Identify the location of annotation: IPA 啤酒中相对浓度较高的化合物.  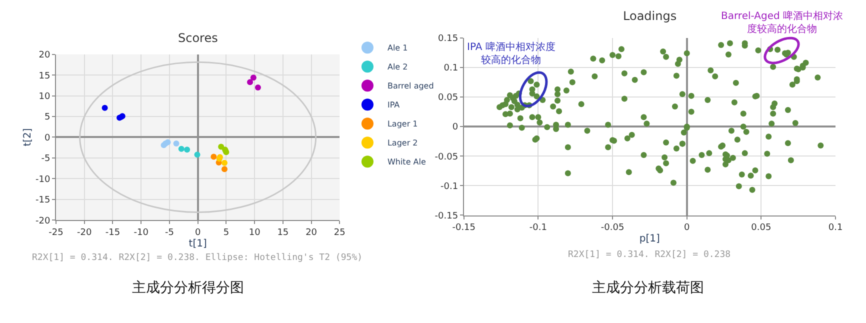
(511, 53).